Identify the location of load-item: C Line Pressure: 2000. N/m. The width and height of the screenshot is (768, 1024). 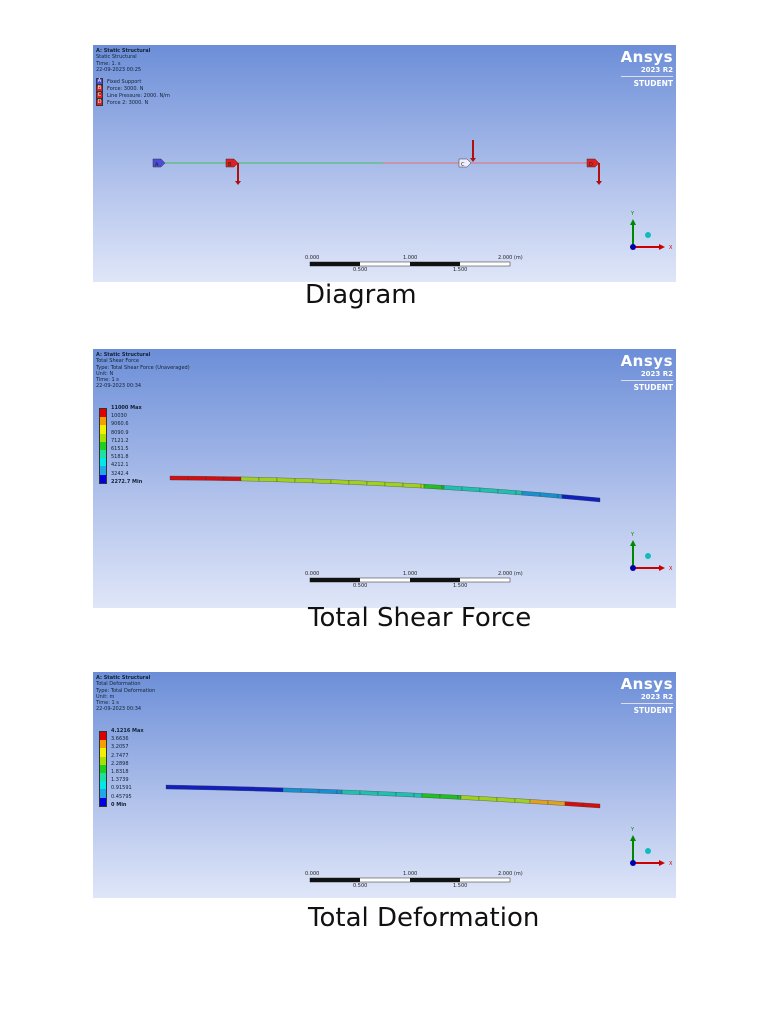
(133, 96).